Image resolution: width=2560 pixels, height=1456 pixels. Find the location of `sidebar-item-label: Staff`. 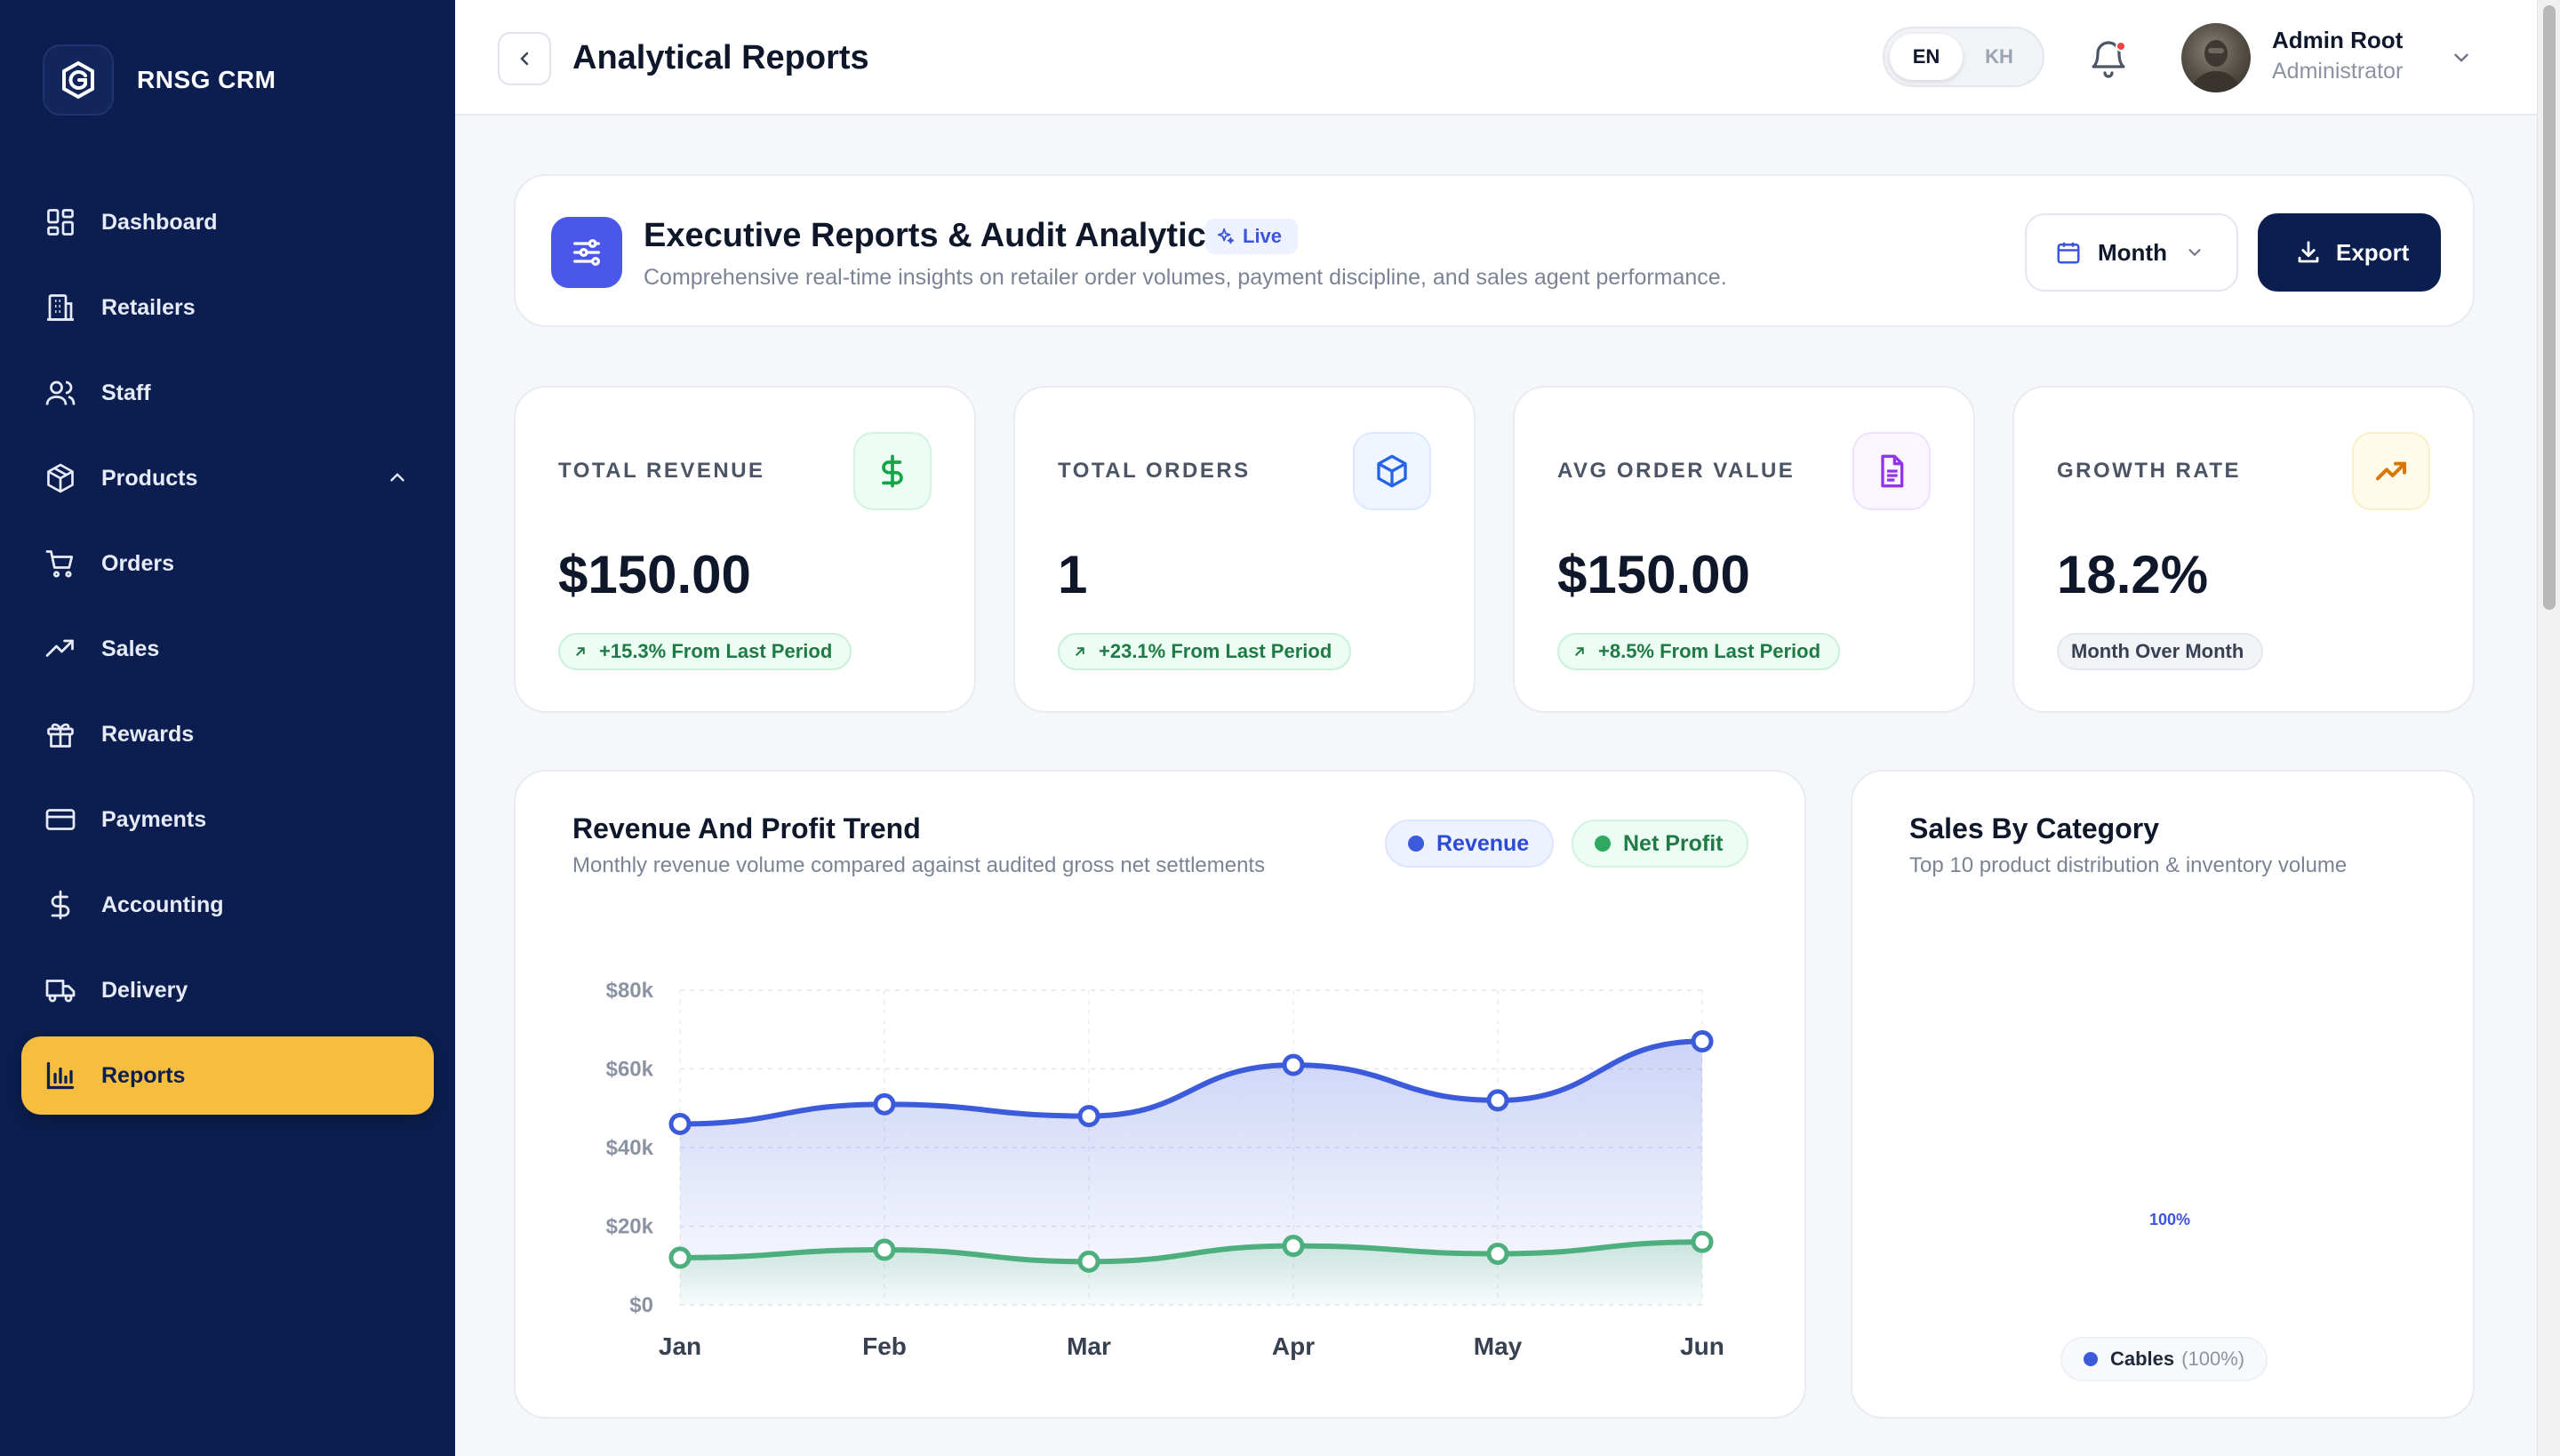

sidebar-item-label: Staff is located at coordinates (126, 392).